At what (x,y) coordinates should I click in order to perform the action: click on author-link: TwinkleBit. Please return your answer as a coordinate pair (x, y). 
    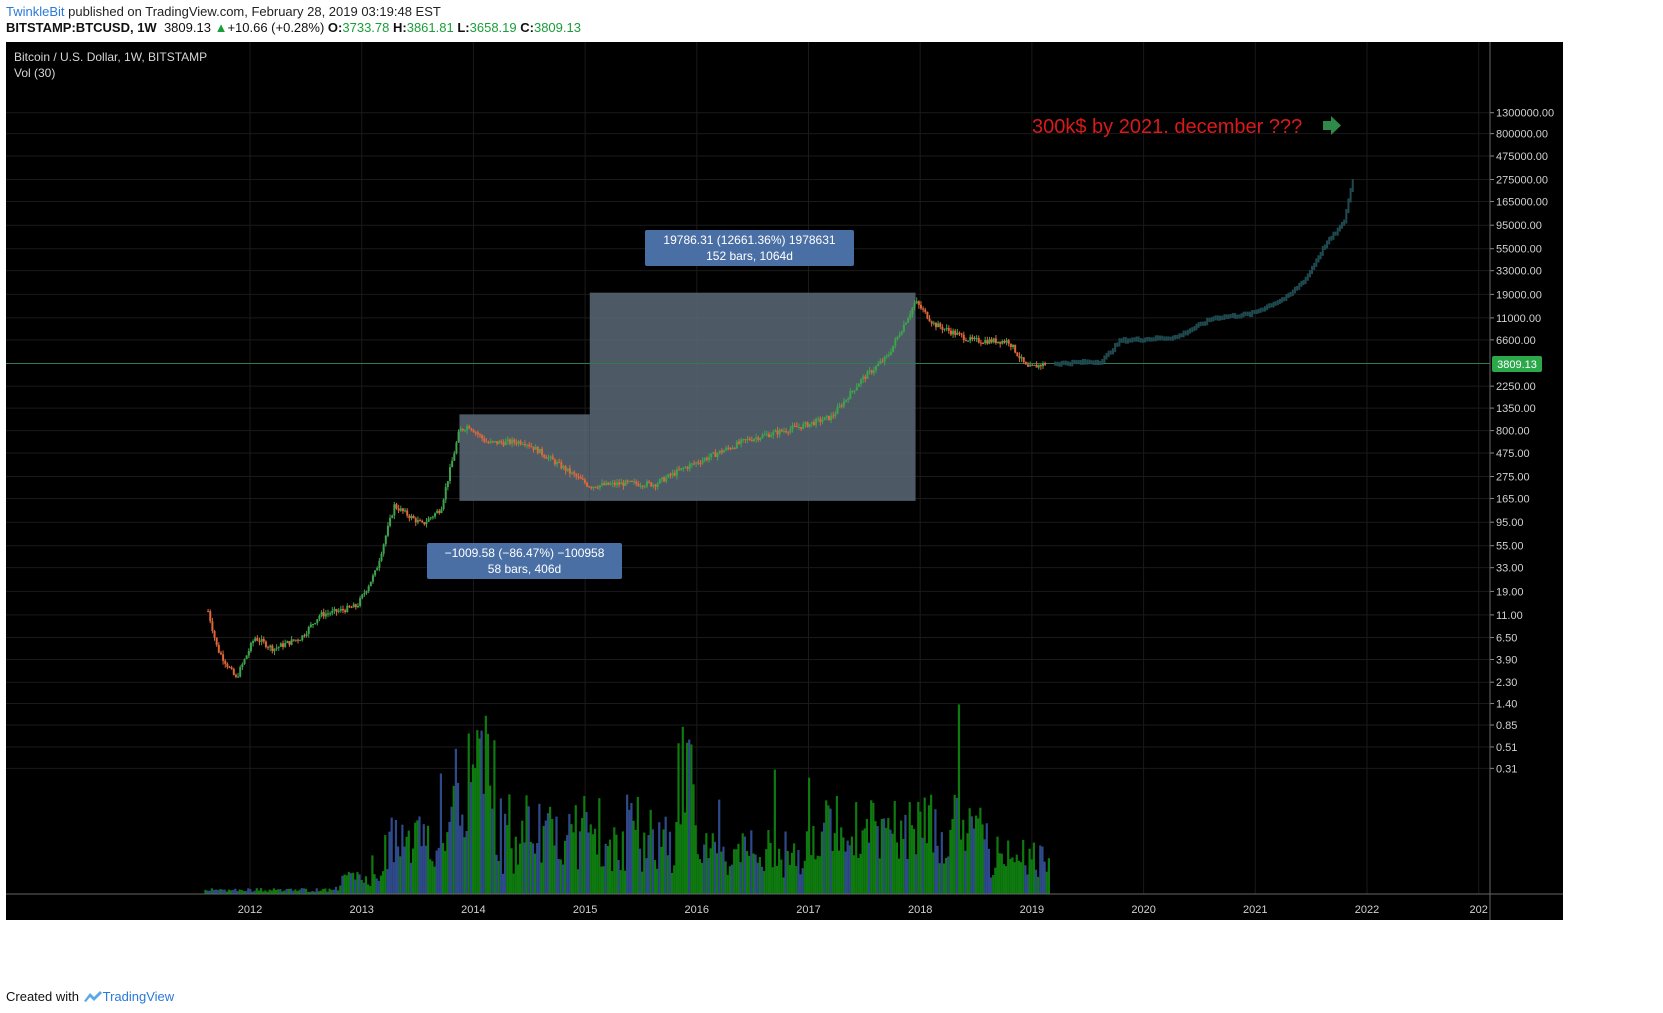
    Looking at the image, I should click on (35, 11).